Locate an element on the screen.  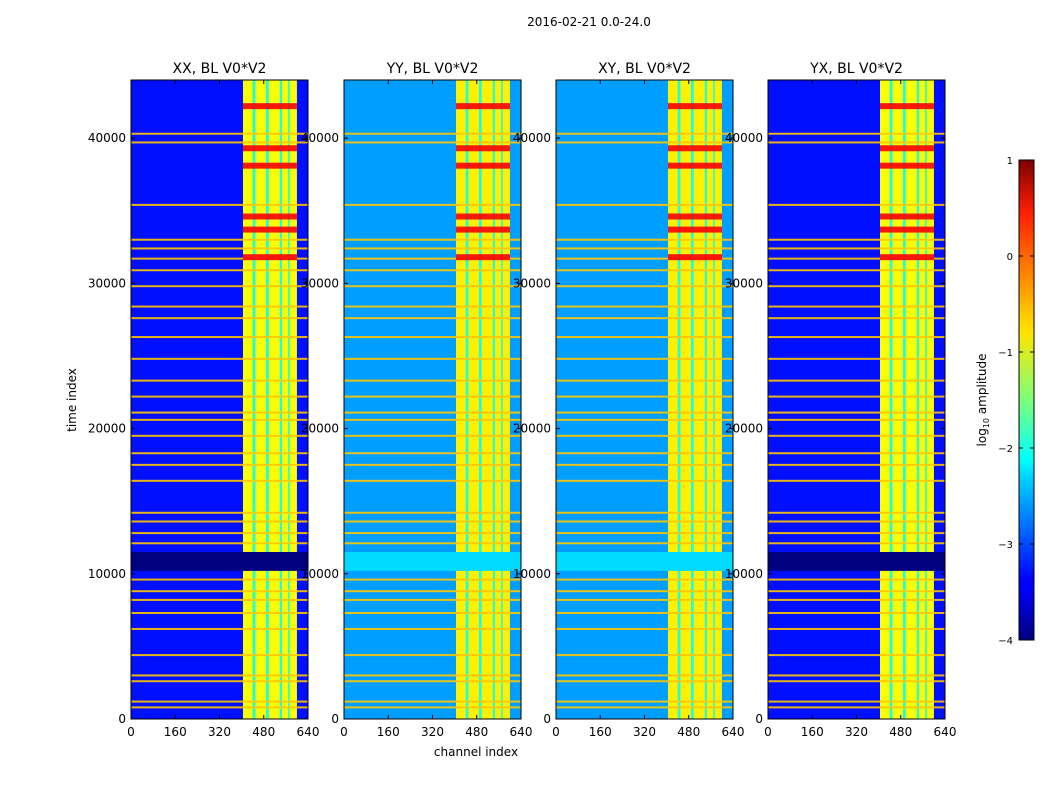
colorbar-label: log10 amplitude is located at coordinates (983, 400).